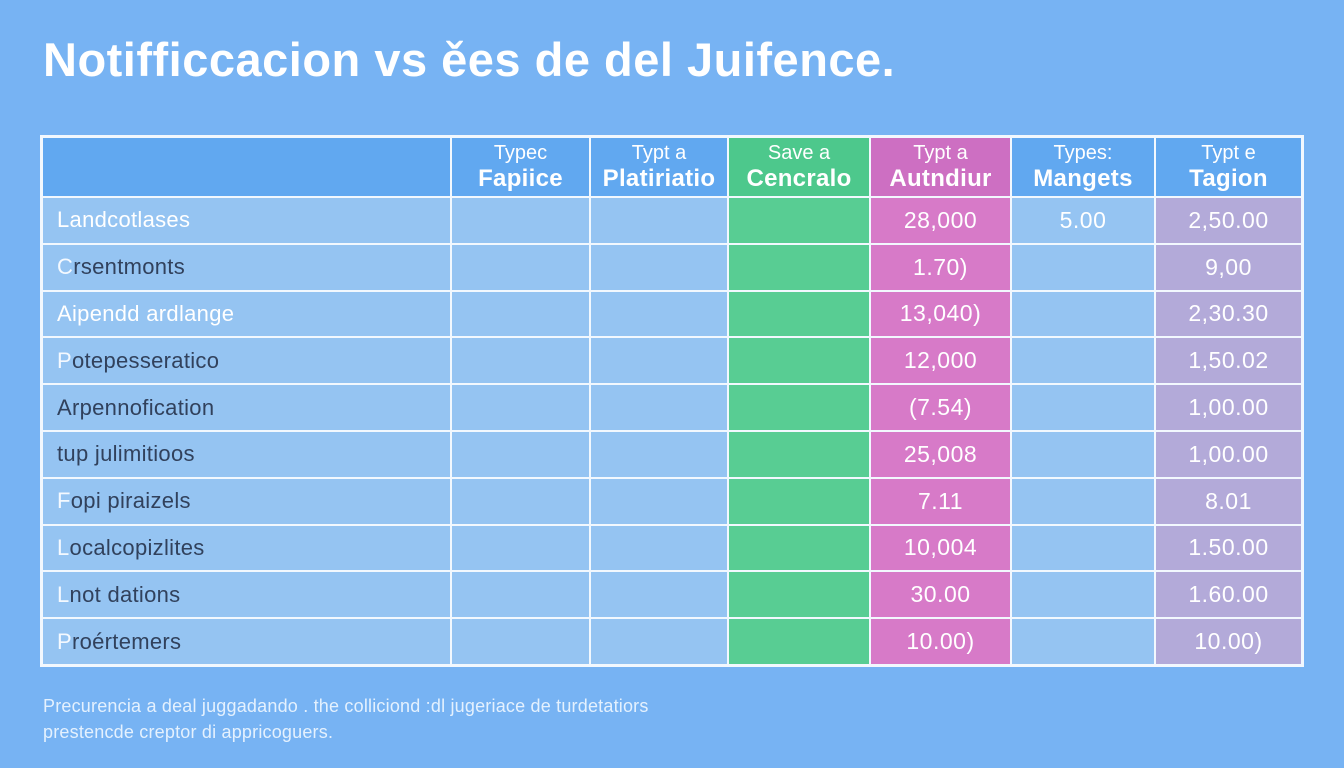 The height and width of the screenshot is (768, 1344). I want to click on value-cell-fapiice-row4, so click(520, 361).